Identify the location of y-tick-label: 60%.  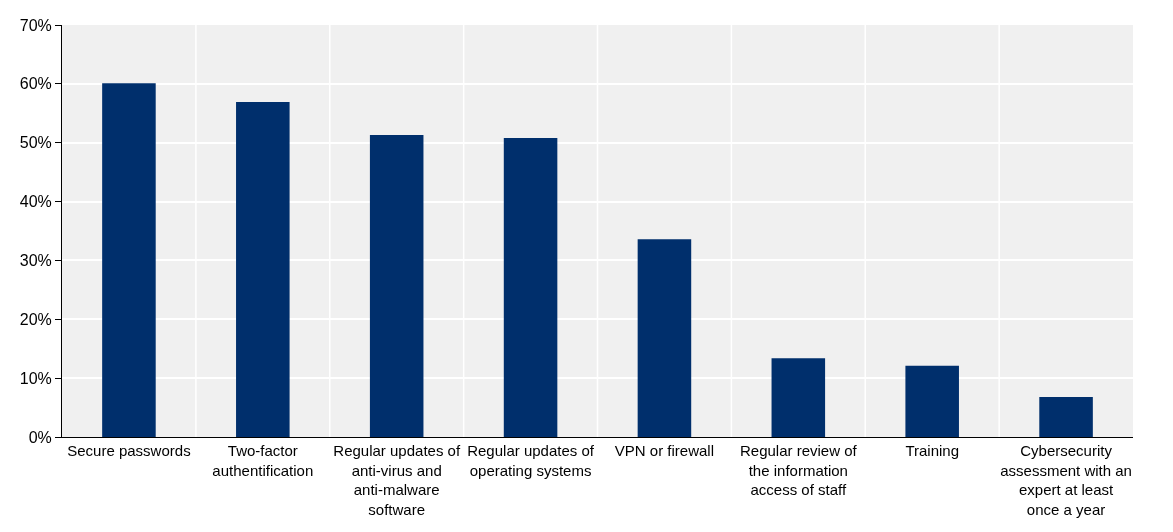
(35, 84).